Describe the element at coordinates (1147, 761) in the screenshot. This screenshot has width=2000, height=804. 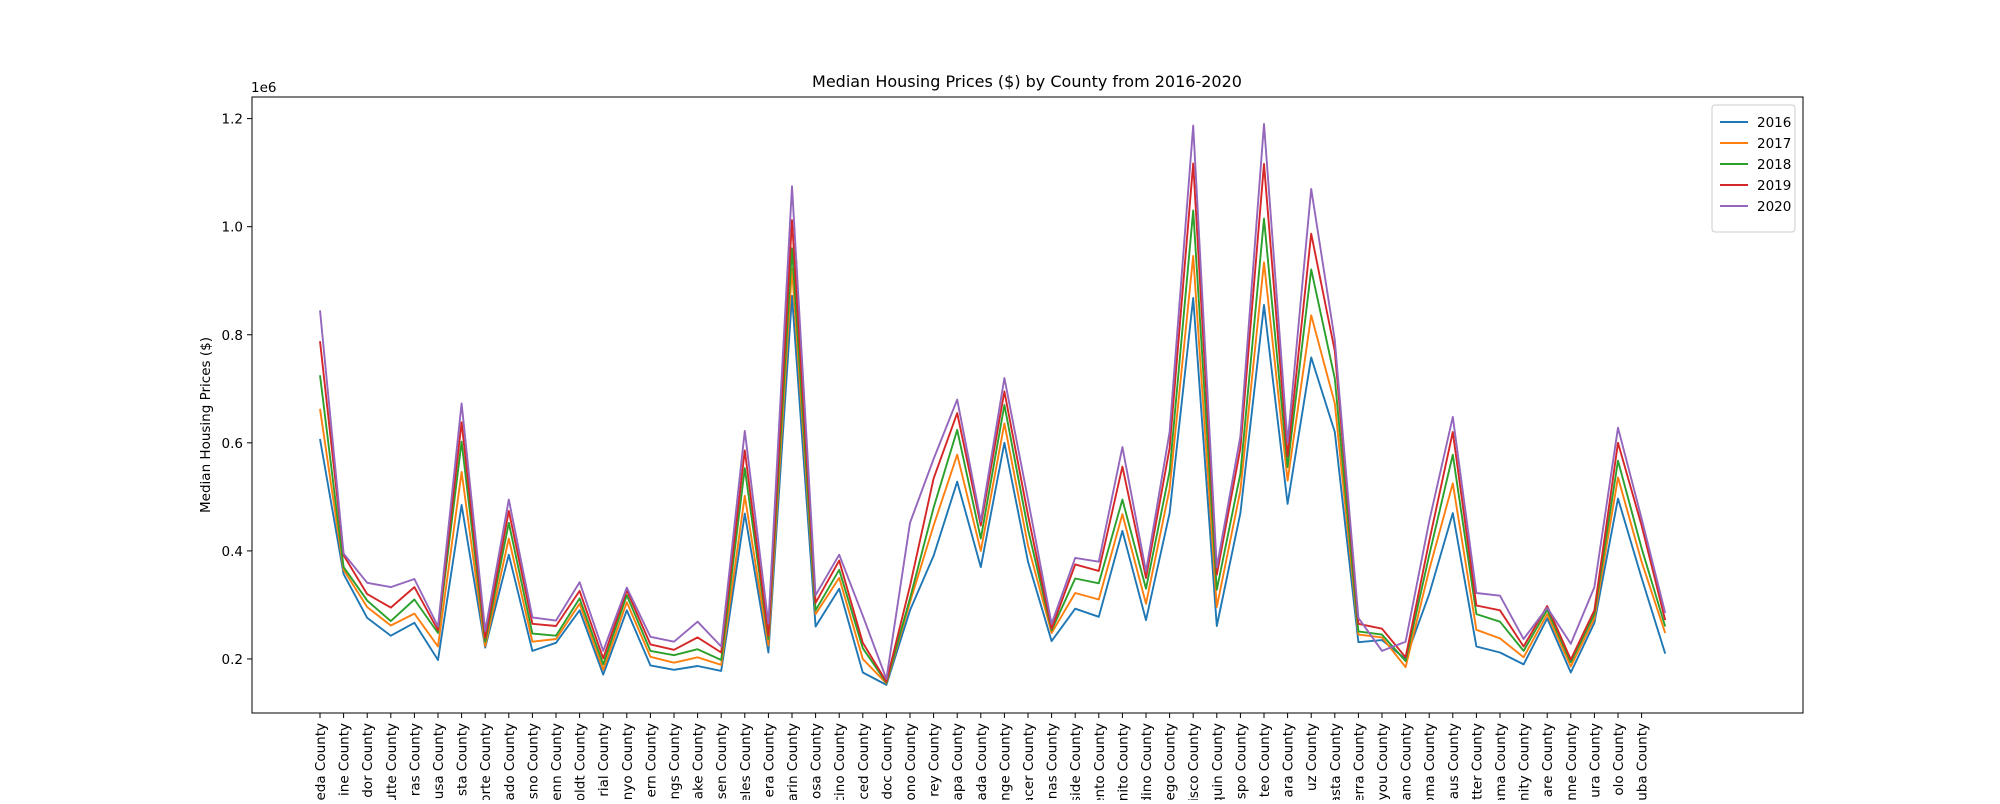
I see `x-tick-label: dino County` at that location.